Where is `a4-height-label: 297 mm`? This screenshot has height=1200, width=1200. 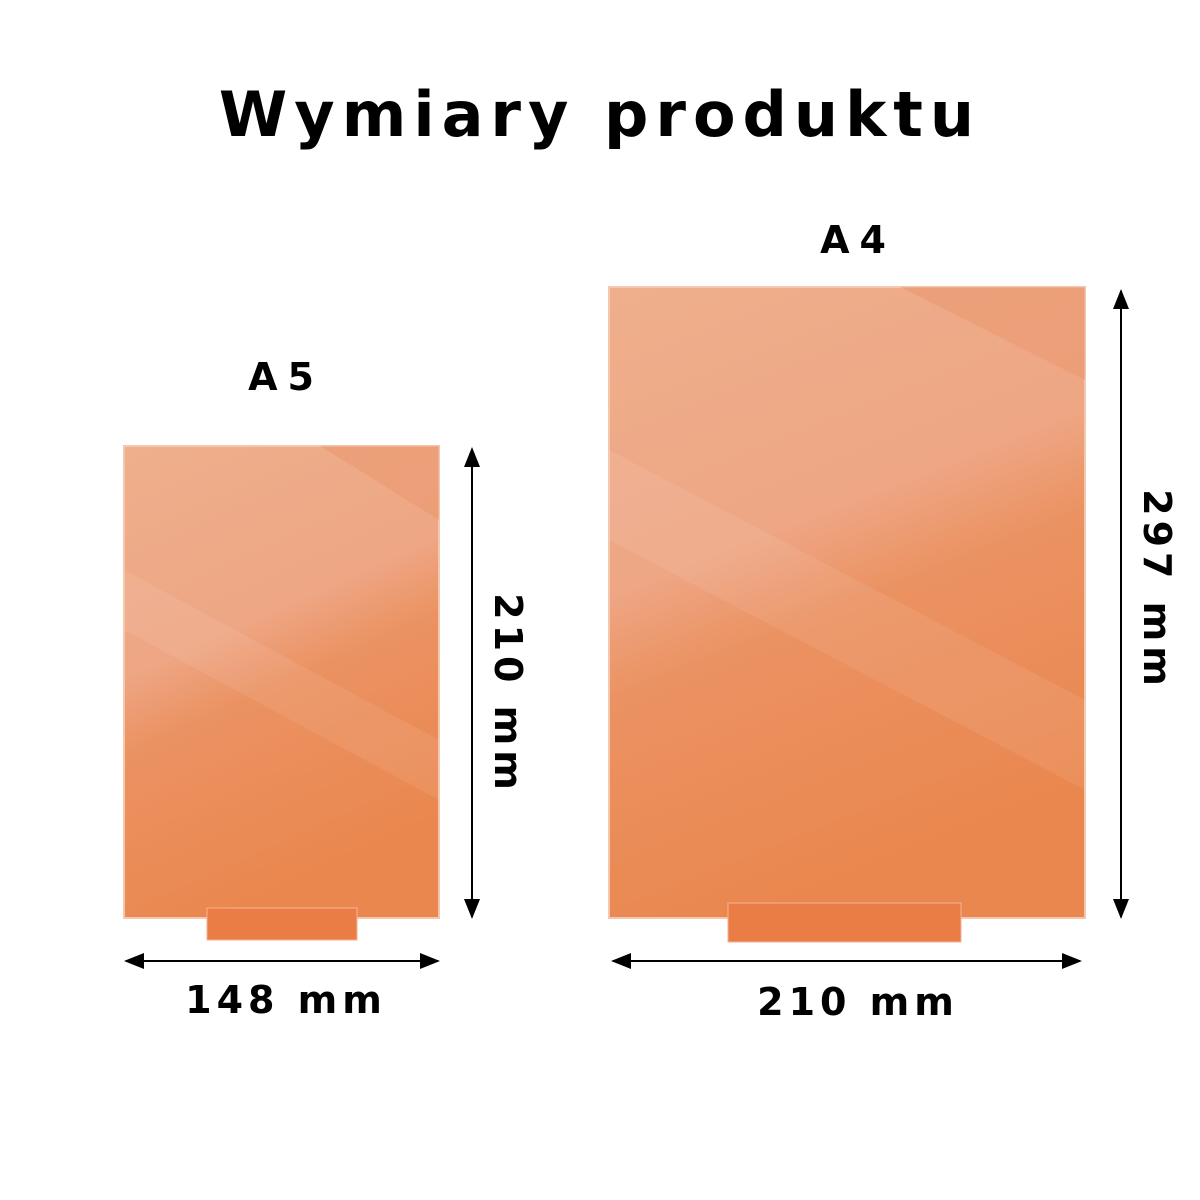
a4-height-label: 297 mm is located at coordinates (1157, 590).